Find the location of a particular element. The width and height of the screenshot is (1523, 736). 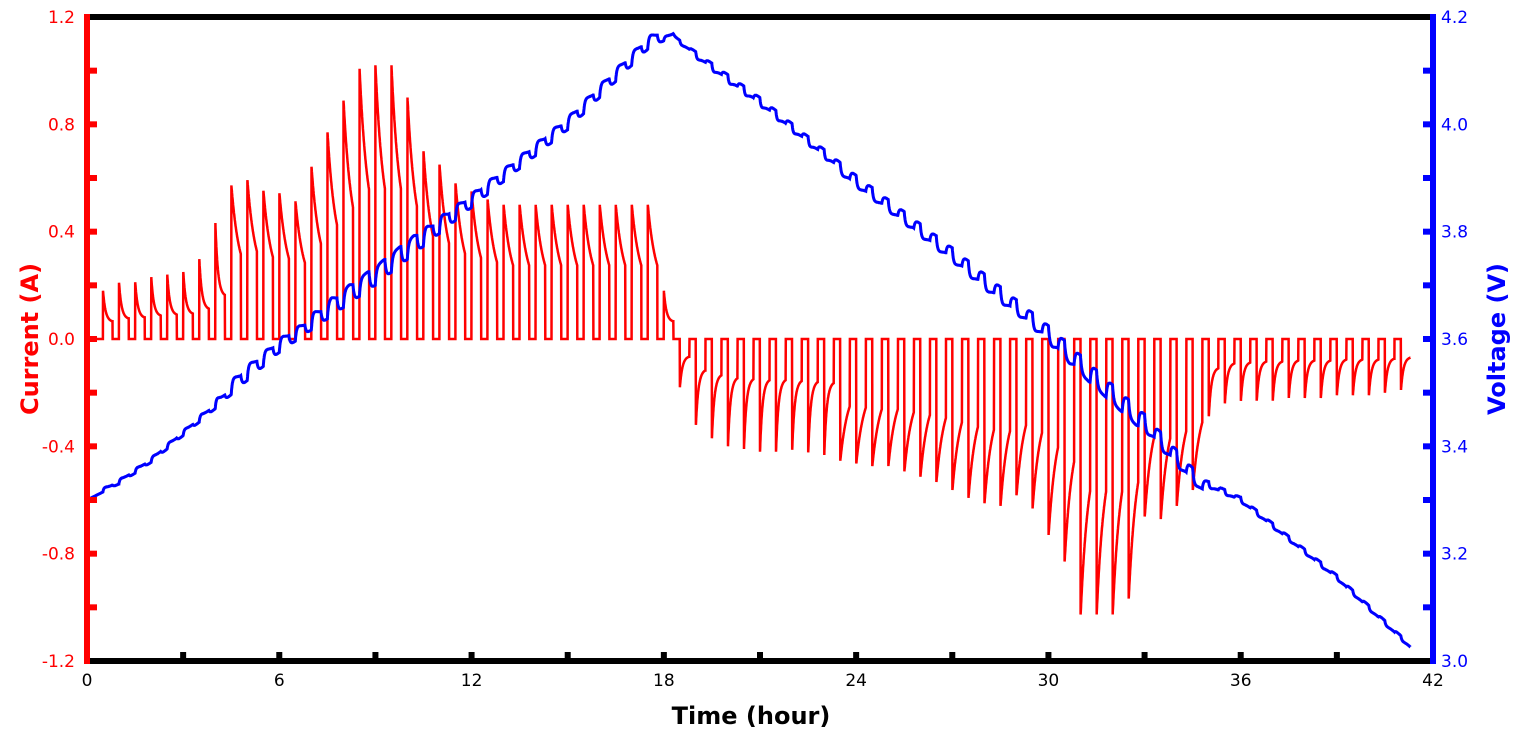

y-right-axis-label: Voltage (V) is located at coordinates (1497, 339).